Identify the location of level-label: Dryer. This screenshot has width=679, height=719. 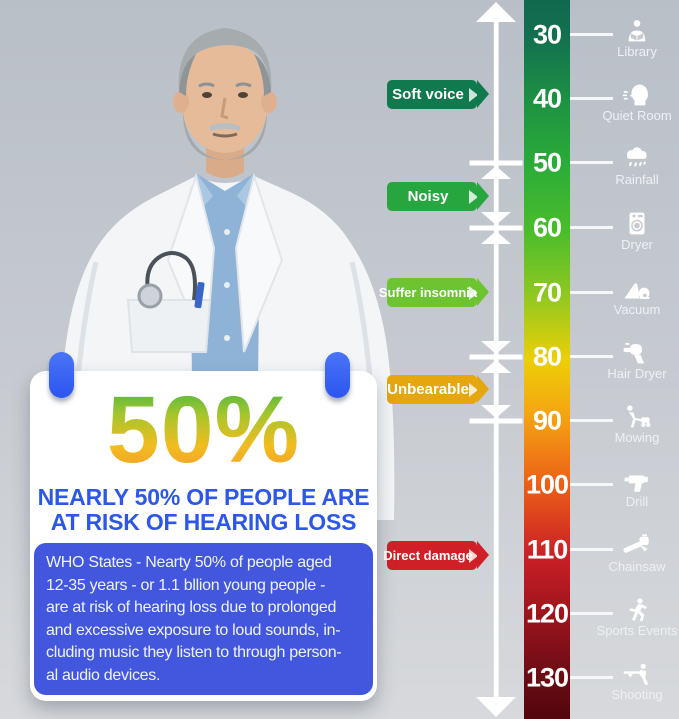
(637, 244).